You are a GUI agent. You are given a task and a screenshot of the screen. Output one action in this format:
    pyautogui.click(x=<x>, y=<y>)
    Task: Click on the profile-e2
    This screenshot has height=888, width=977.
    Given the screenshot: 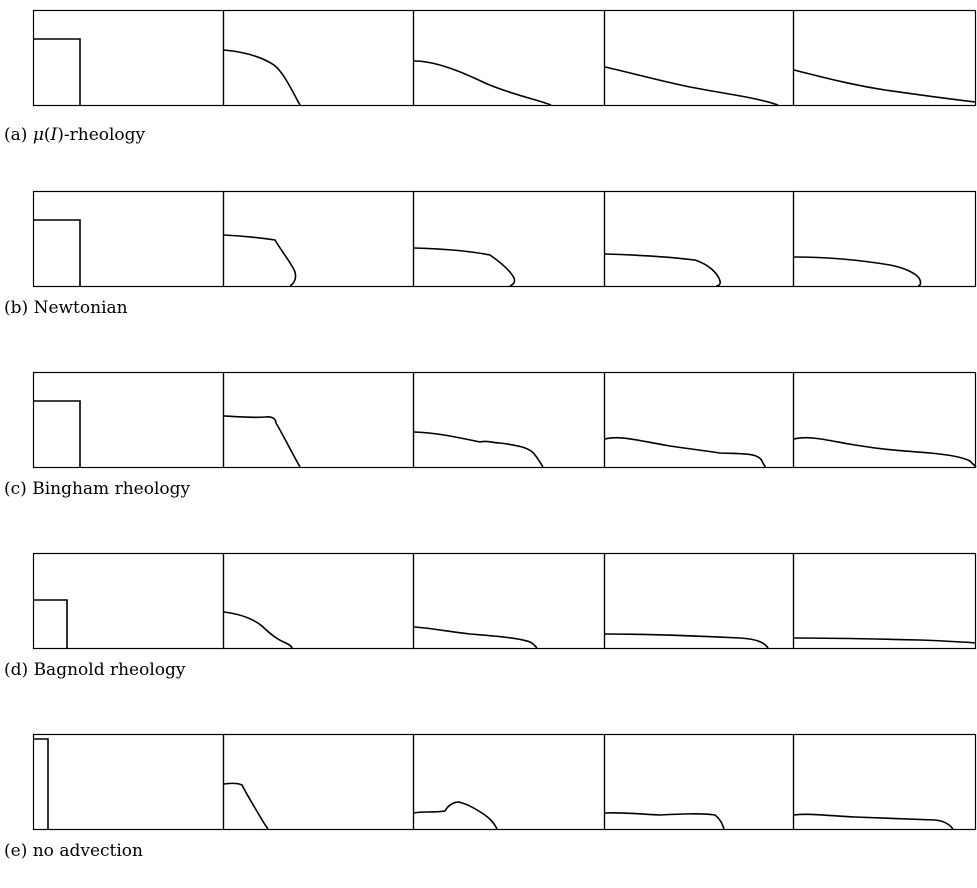 What is the action you would take?
    pyautogui.click(x=246, y=806)
    